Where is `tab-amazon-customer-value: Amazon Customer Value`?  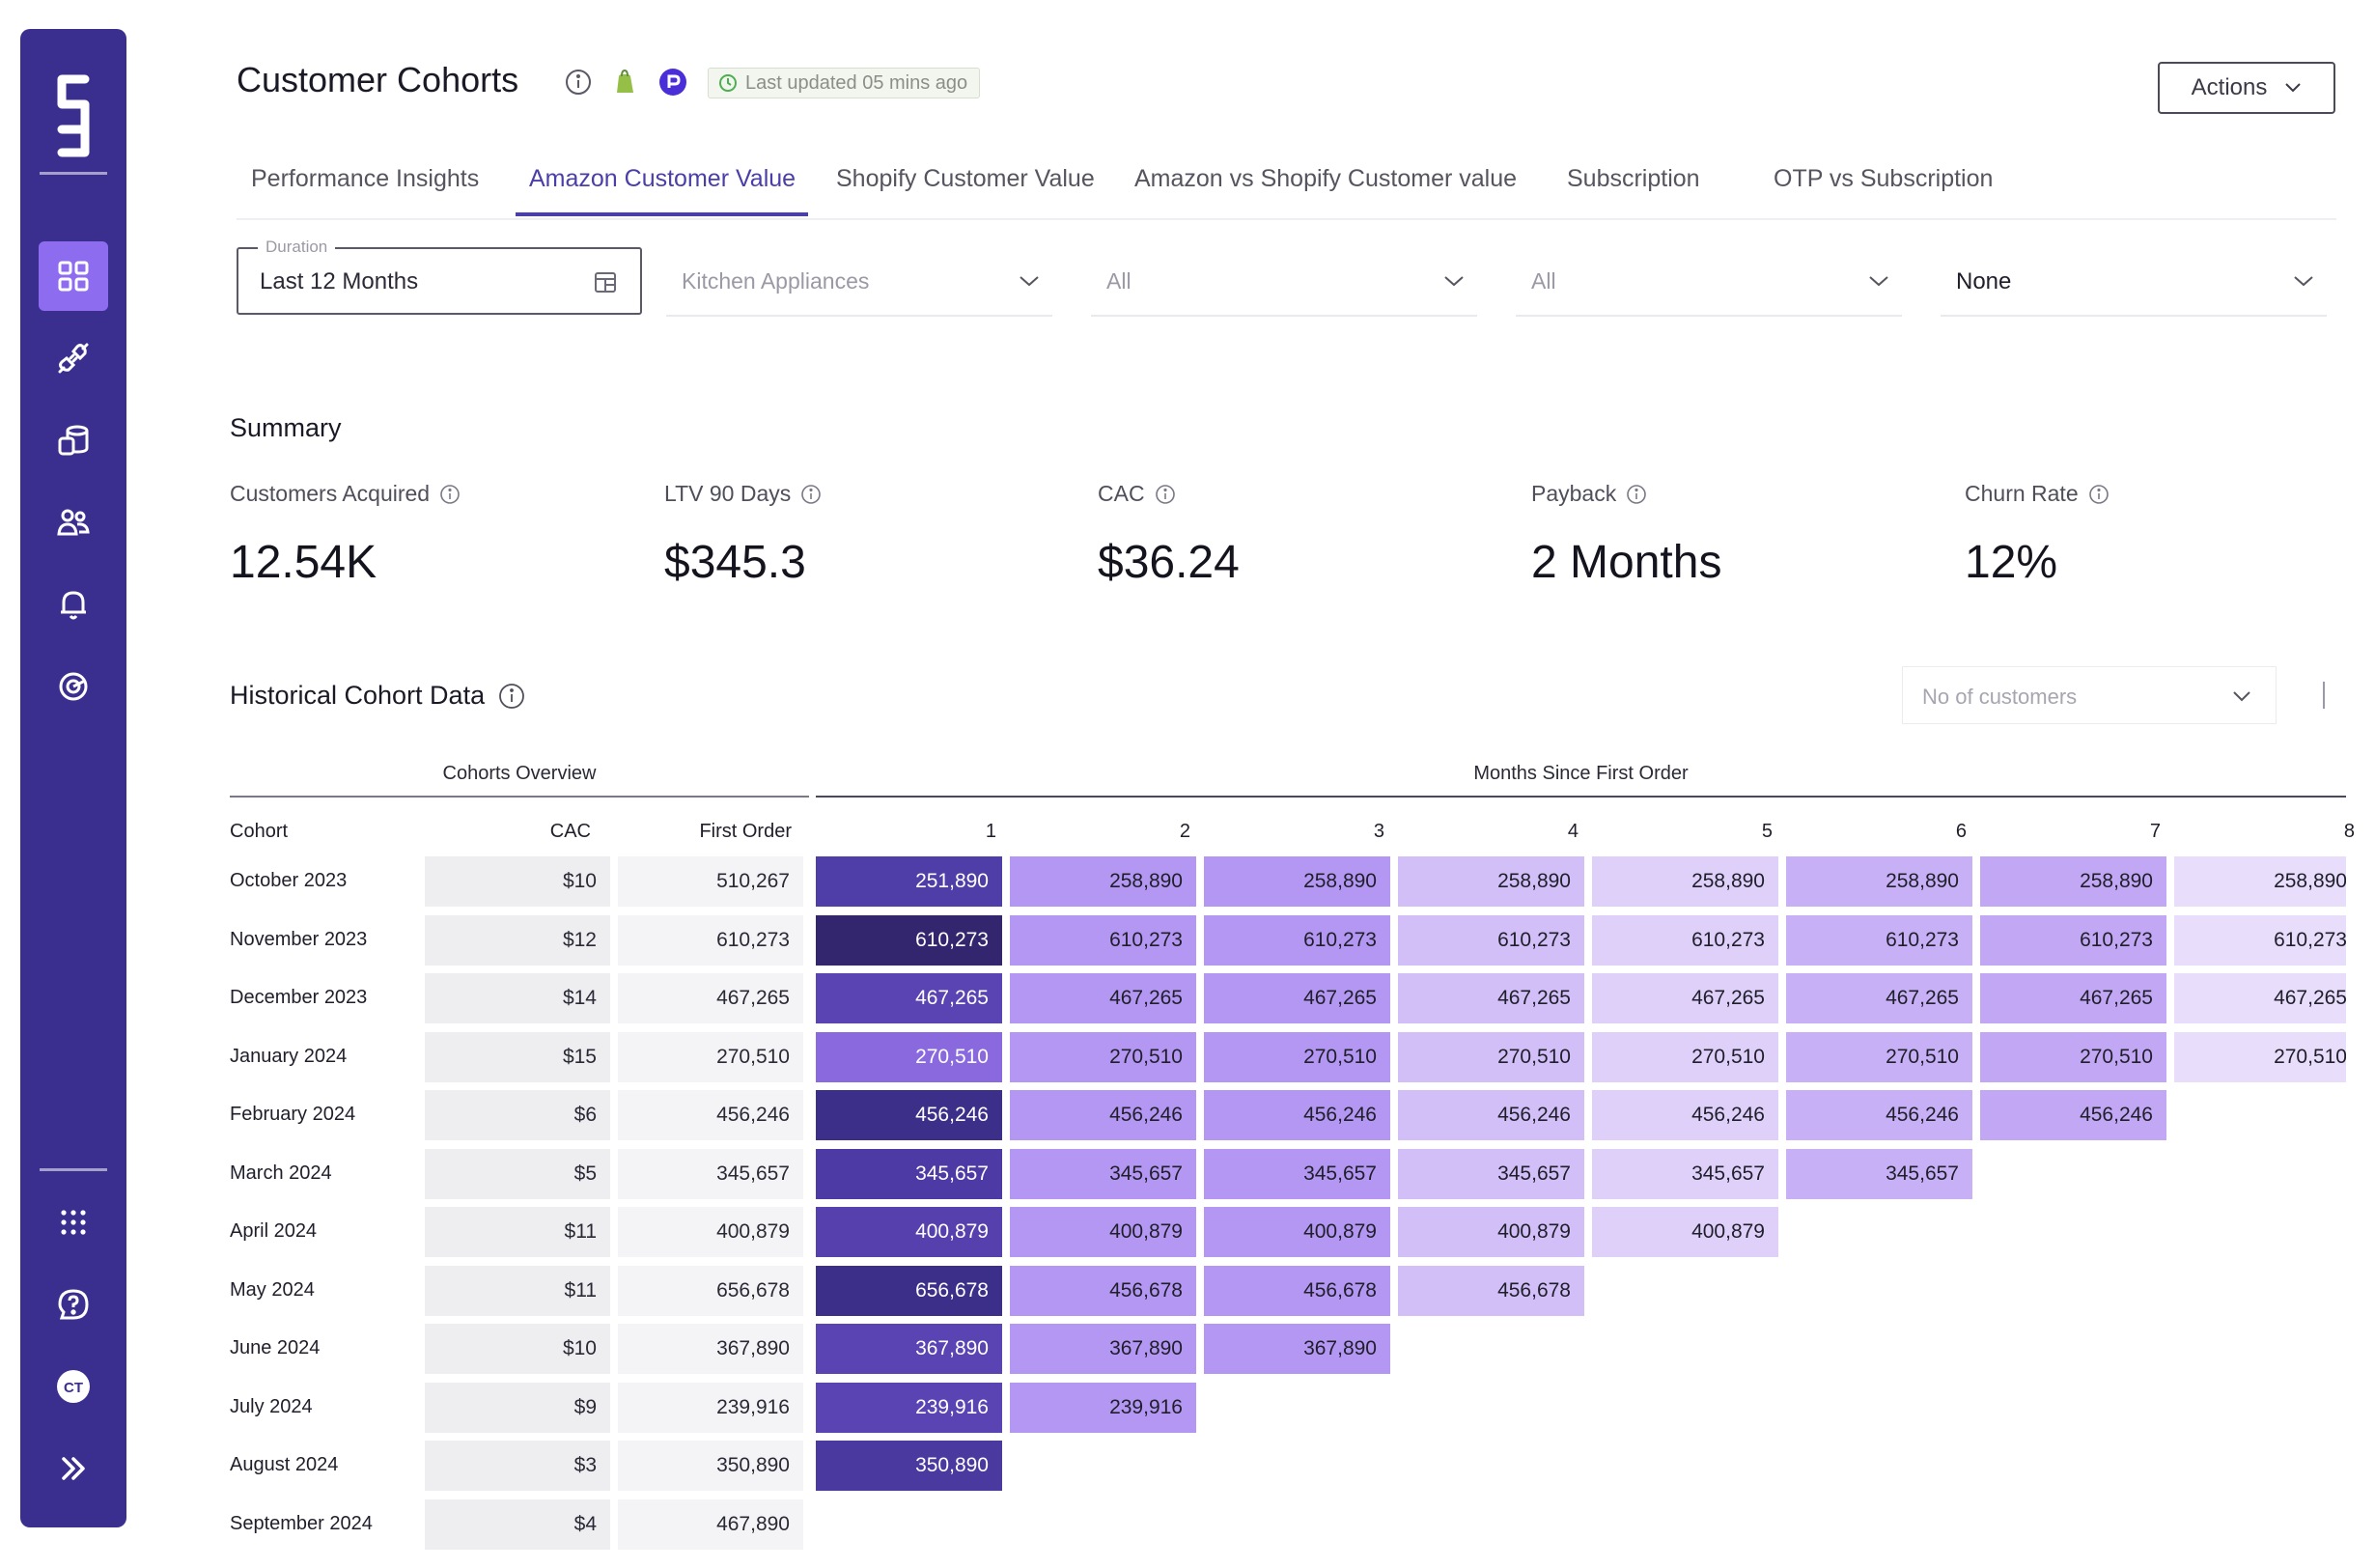 tab-amazon-customer-value: Amazon Customer Value is located at coordinates (662, 179).